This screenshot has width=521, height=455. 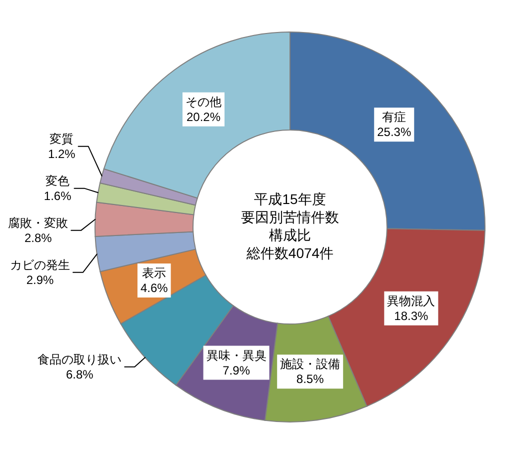 What do you see at coordinates (310, 379) in the screenshot?
I see `data-label: 8.5%` at bounding box center [310, 379].